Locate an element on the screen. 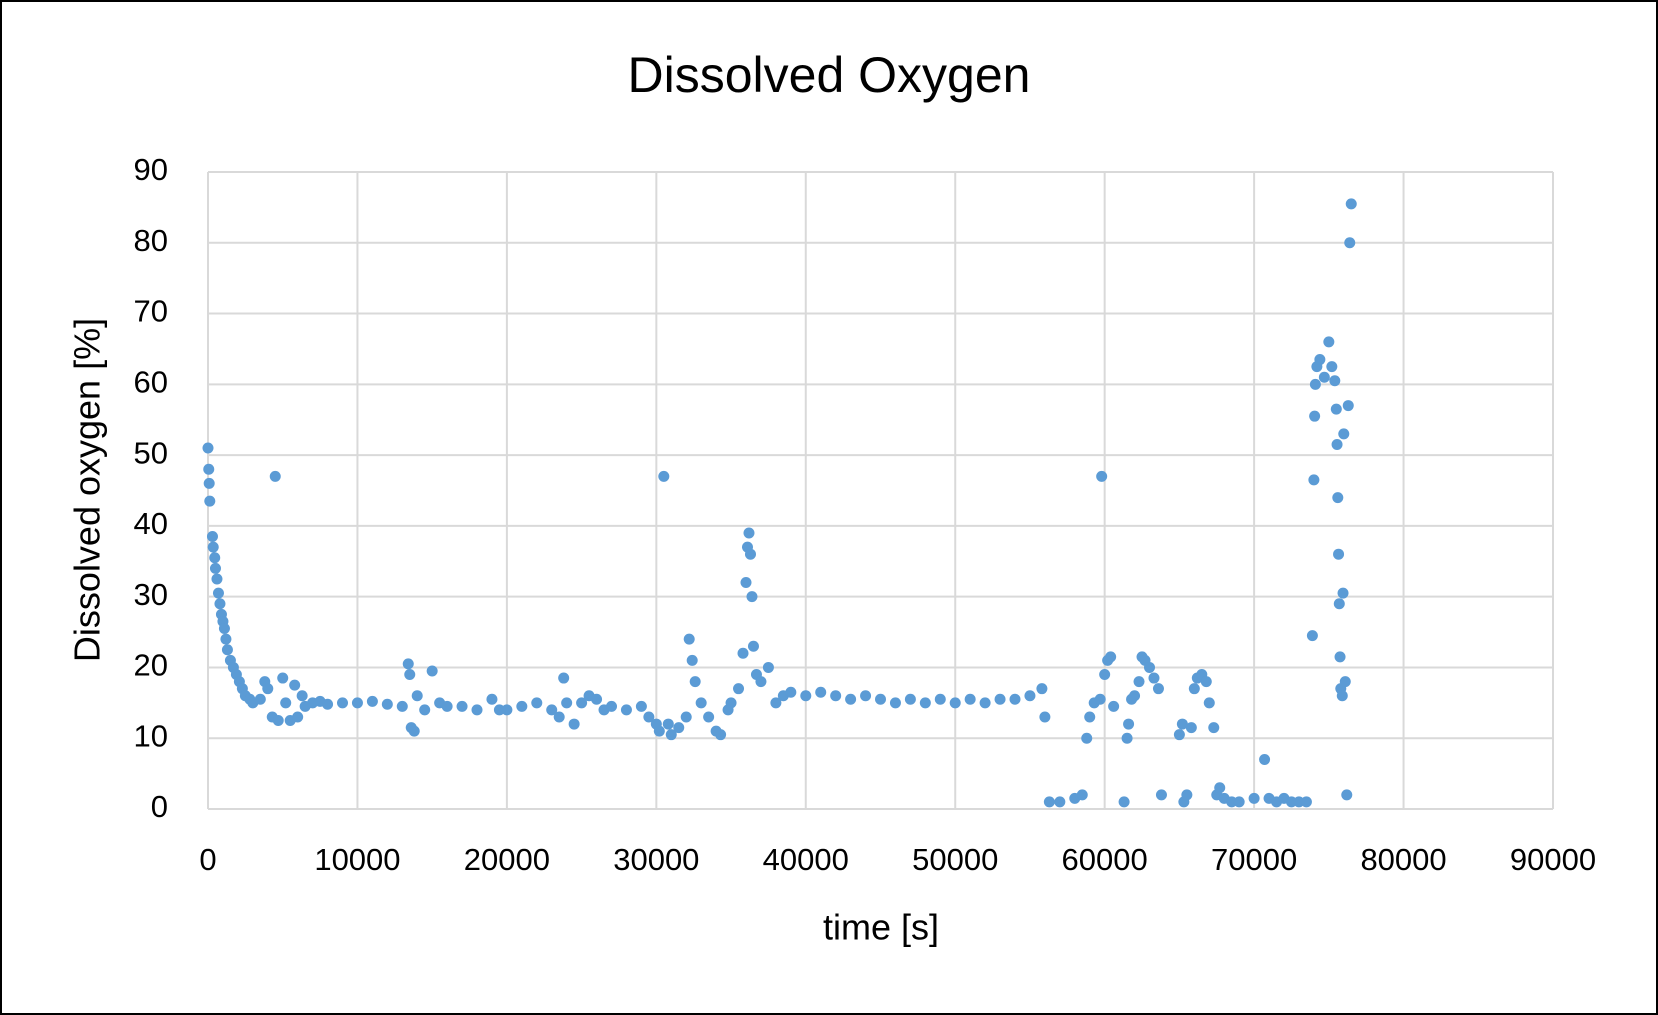 The image size is (1658, 1015). y-tick-label: 40 is located at coordinates (151, 523).